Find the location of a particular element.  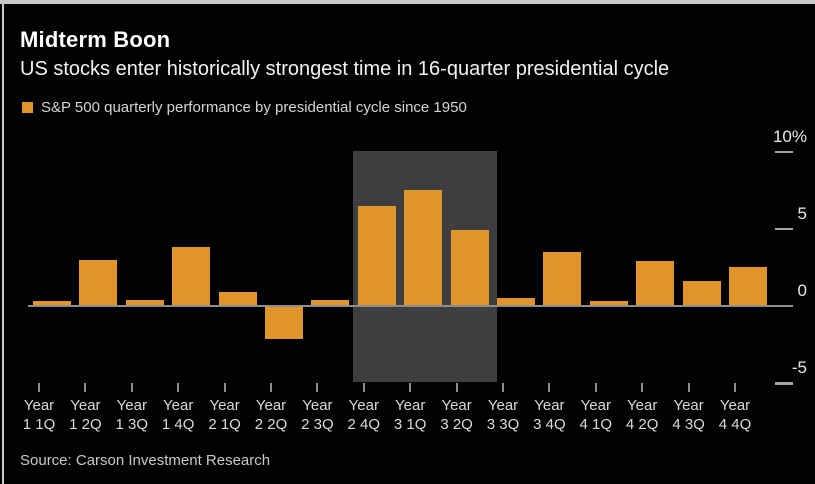

bar-year-4-4q is located at coordinates (748, 286).